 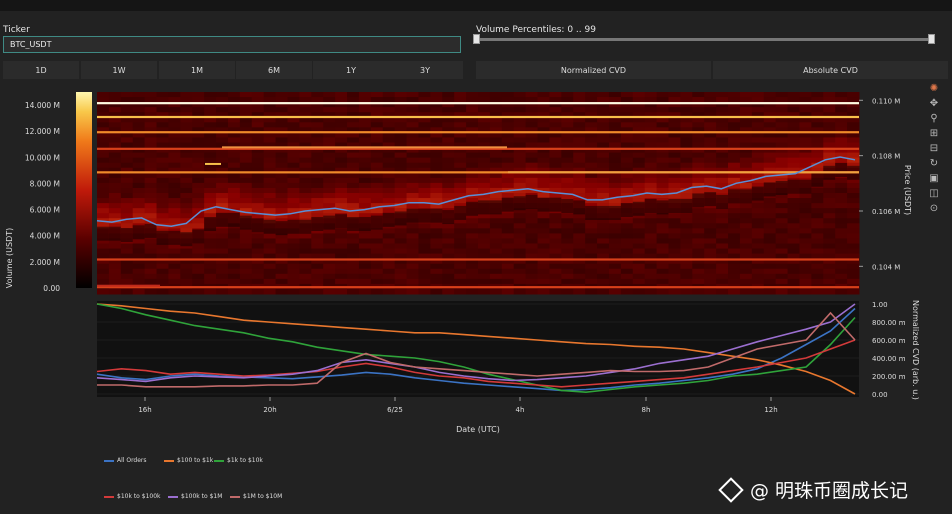 What do you see at coordinates (351, 70) in the screenshot?
I see `range-button-1y: 1Y` at bounding box center [351, 70].